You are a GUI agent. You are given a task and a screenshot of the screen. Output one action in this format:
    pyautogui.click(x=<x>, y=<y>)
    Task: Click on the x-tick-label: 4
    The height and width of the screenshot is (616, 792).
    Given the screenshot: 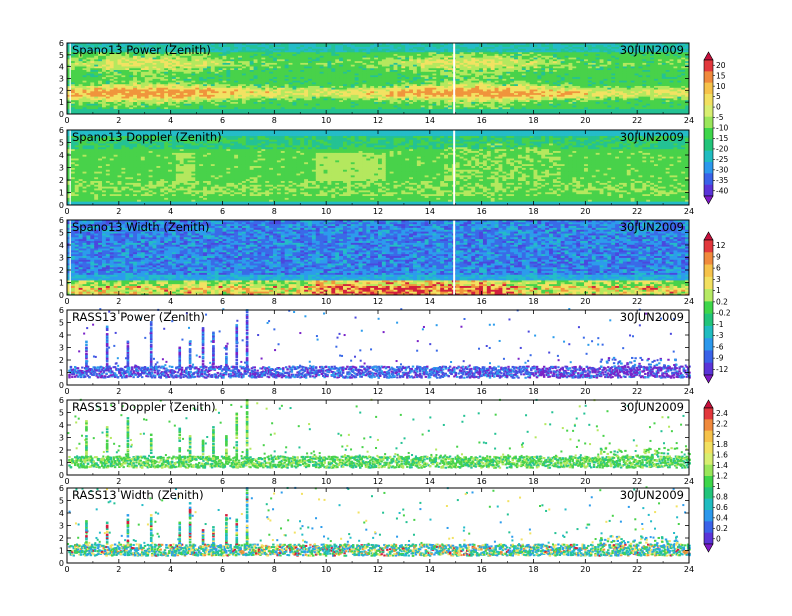 What is the action you would take?
    pyautogui.click(x=170, y=569)
    